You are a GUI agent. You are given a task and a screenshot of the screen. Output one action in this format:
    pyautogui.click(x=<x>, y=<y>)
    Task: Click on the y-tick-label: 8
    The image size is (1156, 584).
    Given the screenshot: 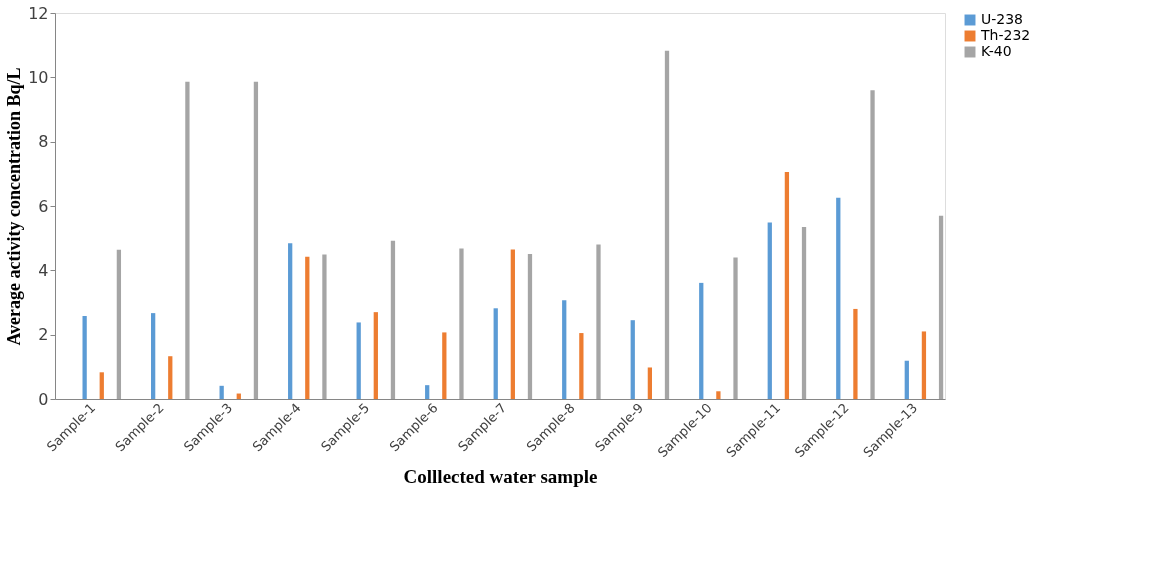 What is the action you would take?
    pyautogui.click(x=43, y=142)
    